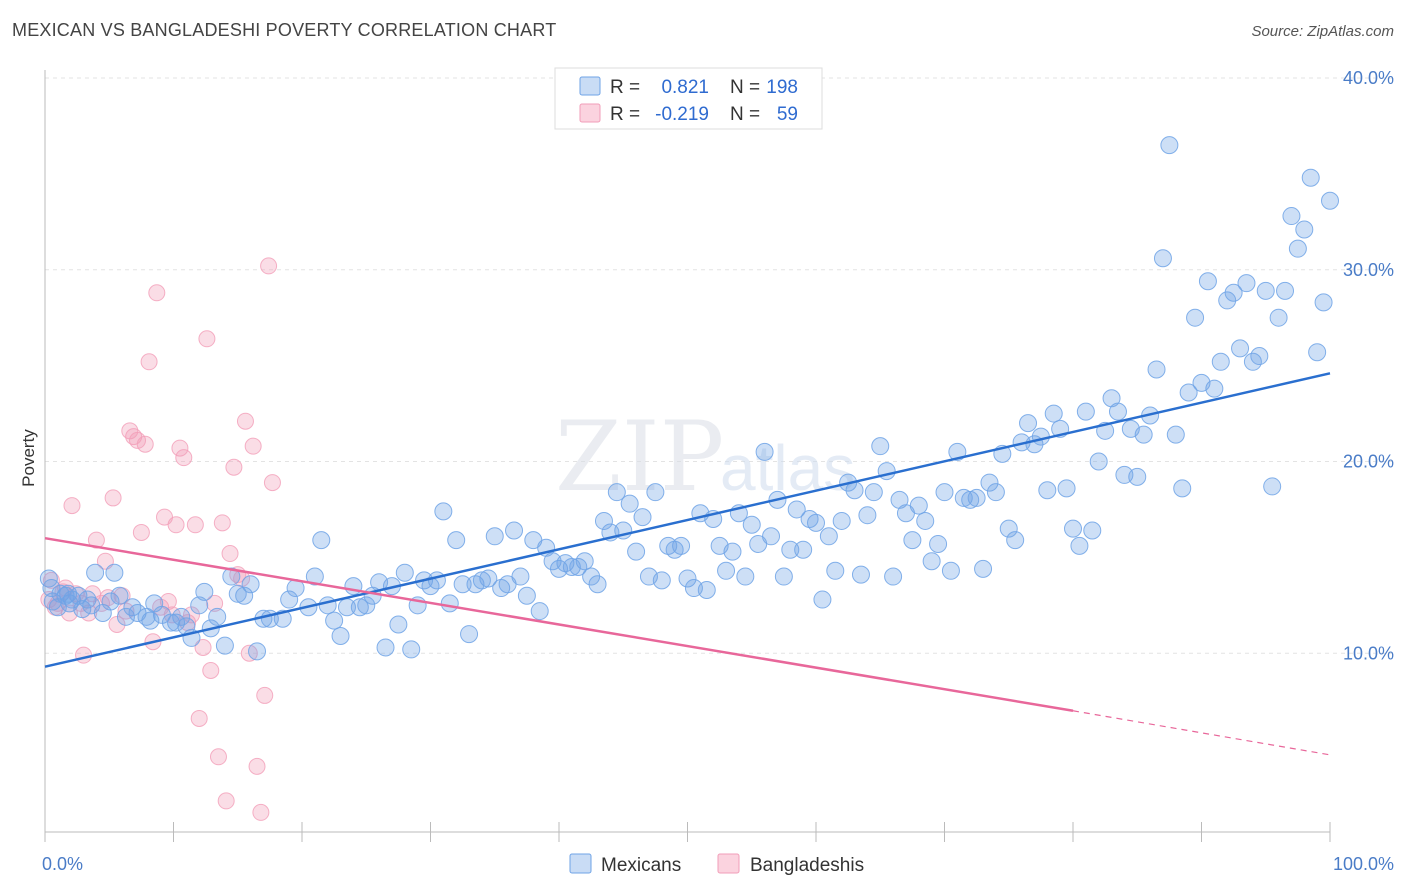 The width and height of the screenshot is (1406, 892). I want to click on legend-n-value-bangladeshis: 59, so click(787, 114).